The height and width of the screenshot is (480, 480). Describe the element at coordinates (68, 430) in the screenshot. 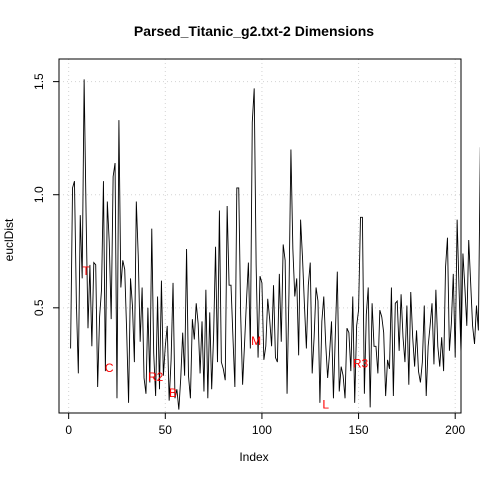

I see `x-tick-label: 0` at that location.